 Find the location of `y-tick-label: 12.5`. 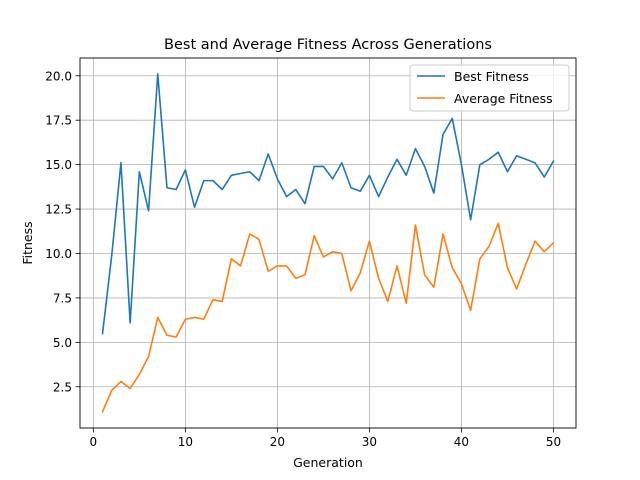

y-tick-label: 12.5 is located at coordinates (58, 210).